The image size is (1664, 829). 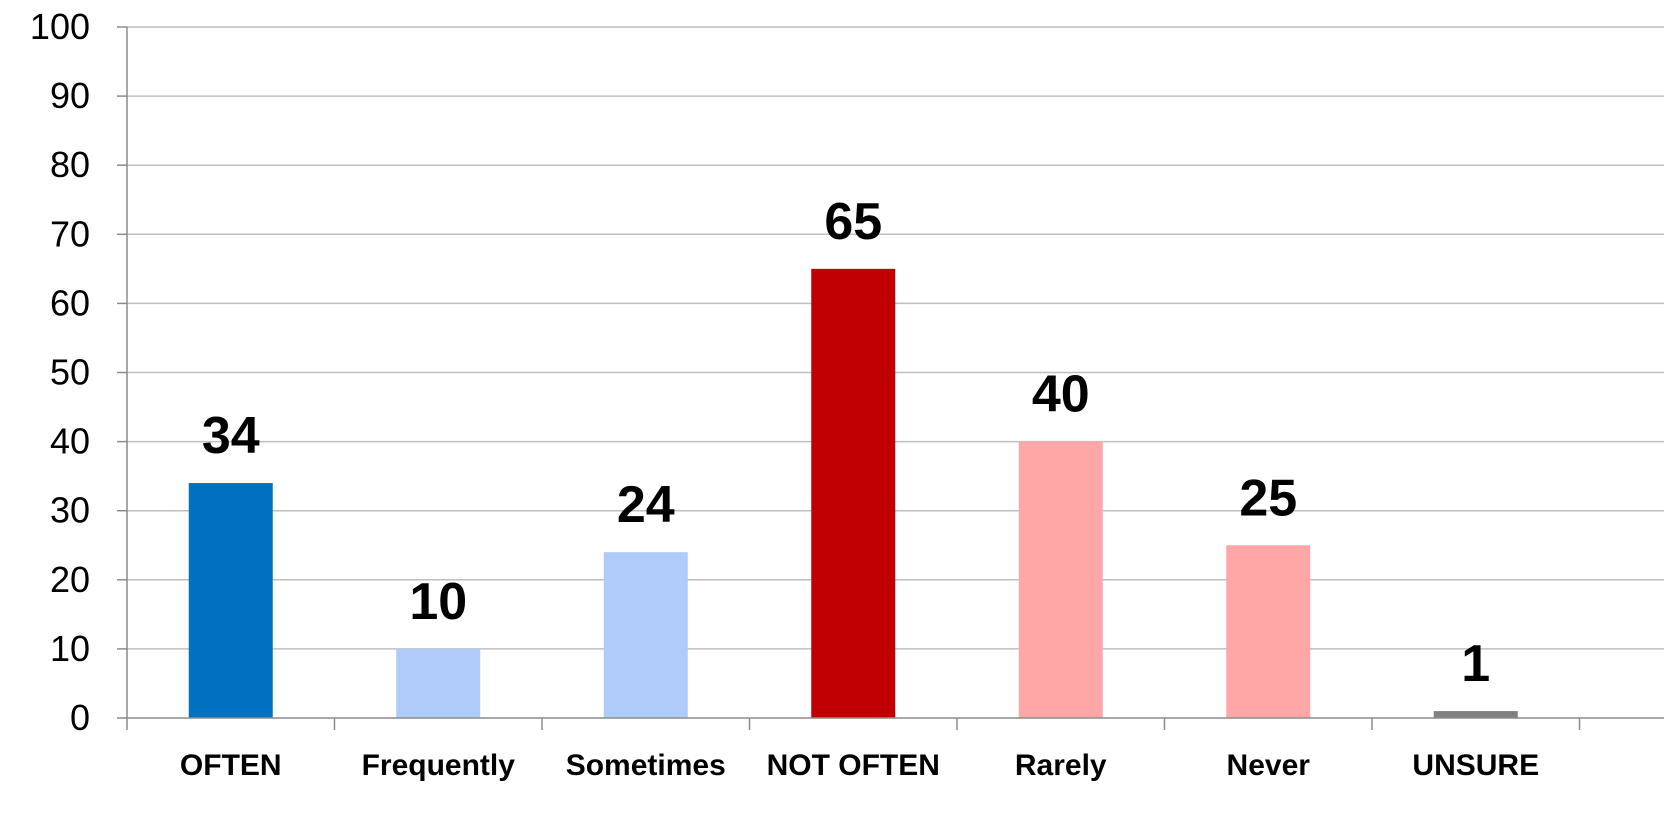 What do you see at coordinates (231, 436) in the screenshot?
I see `data-label: 34` at bounding box center [231, 436].